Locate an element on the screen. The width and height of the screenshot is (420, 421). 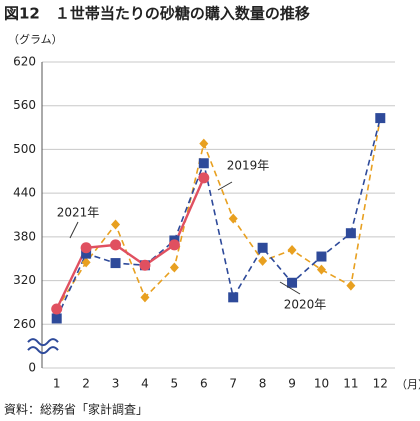
x-tick-label: 9 is located at coordinates (292, 384).